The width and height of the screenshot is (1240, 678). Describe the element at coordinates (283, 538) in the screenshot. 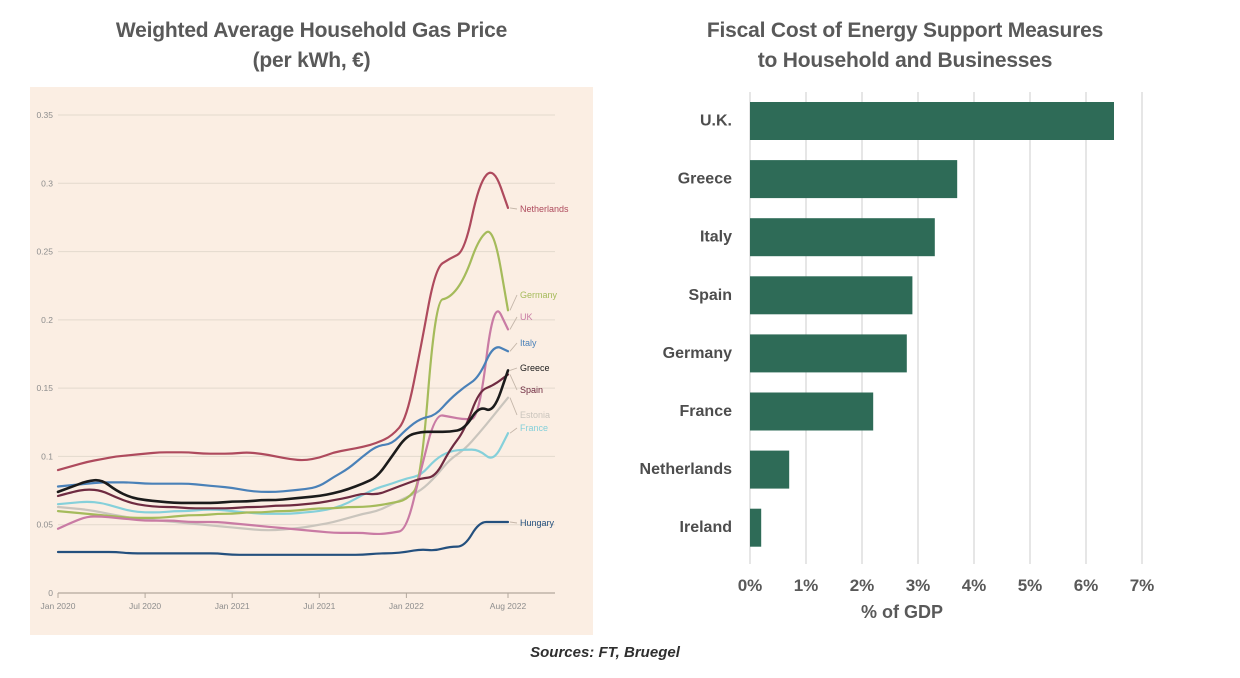

I see `line-hungary` at that location.